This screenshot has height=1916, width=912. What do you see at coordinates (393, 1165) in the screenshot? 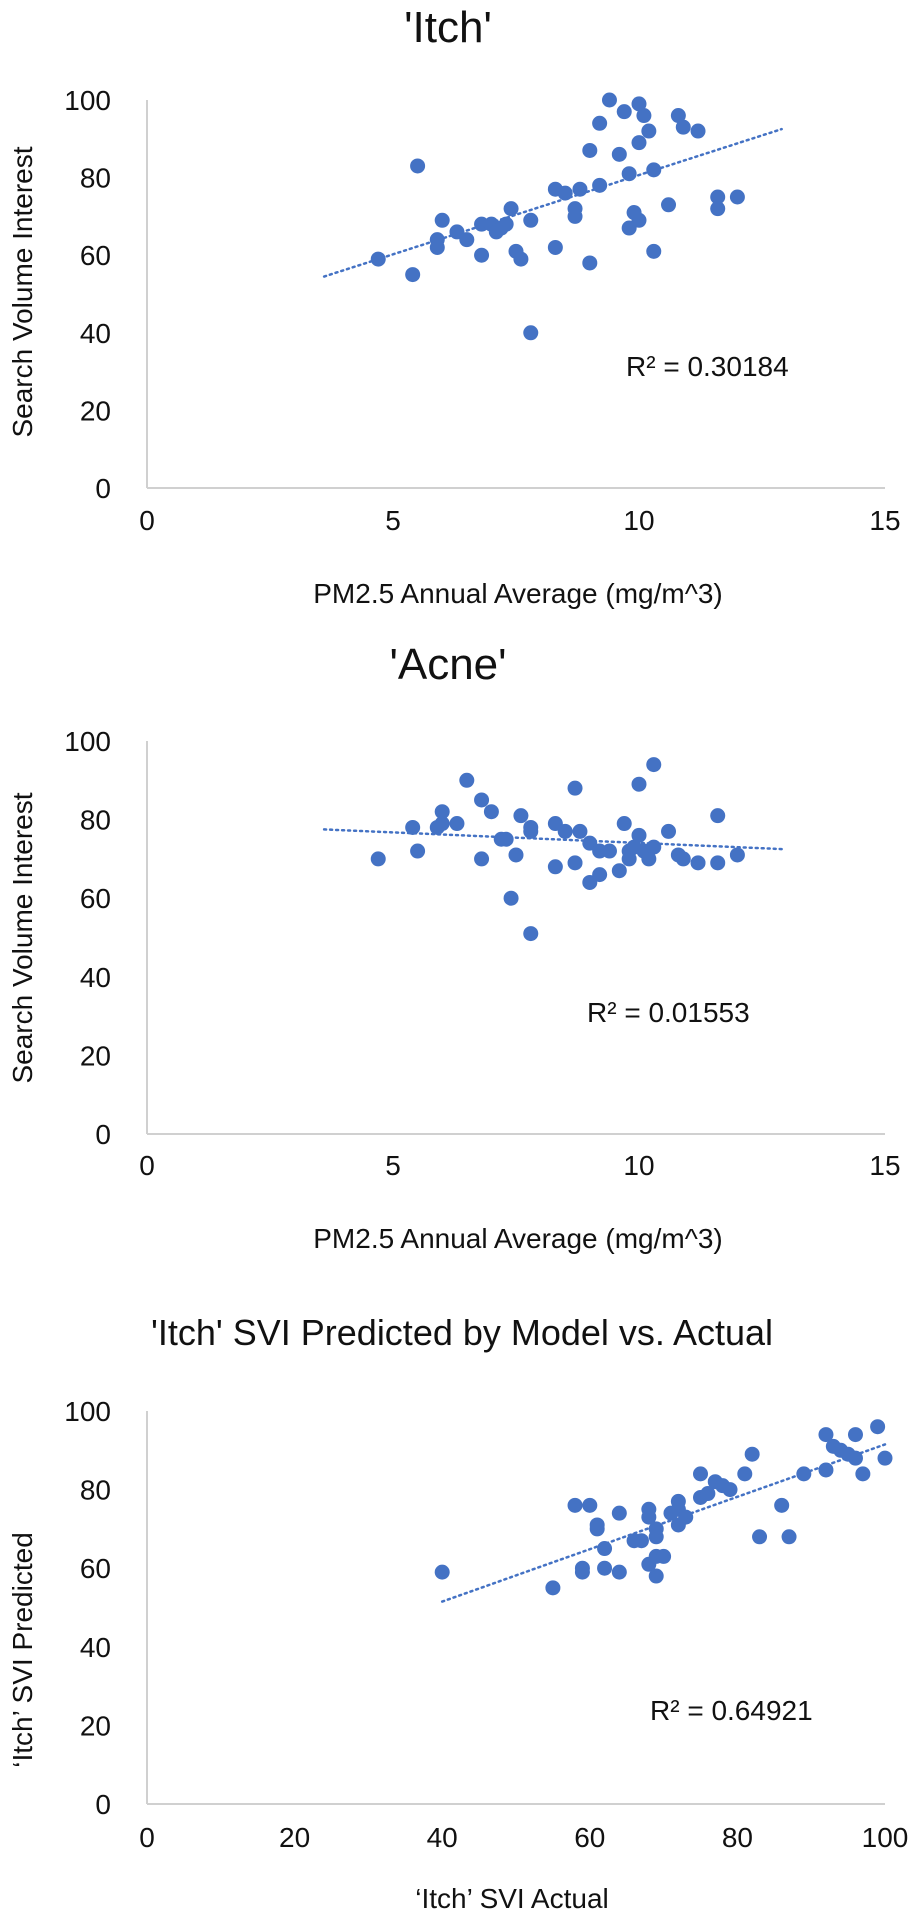
I see `x-tick-label: 5` at bounding box center [393, 1165].